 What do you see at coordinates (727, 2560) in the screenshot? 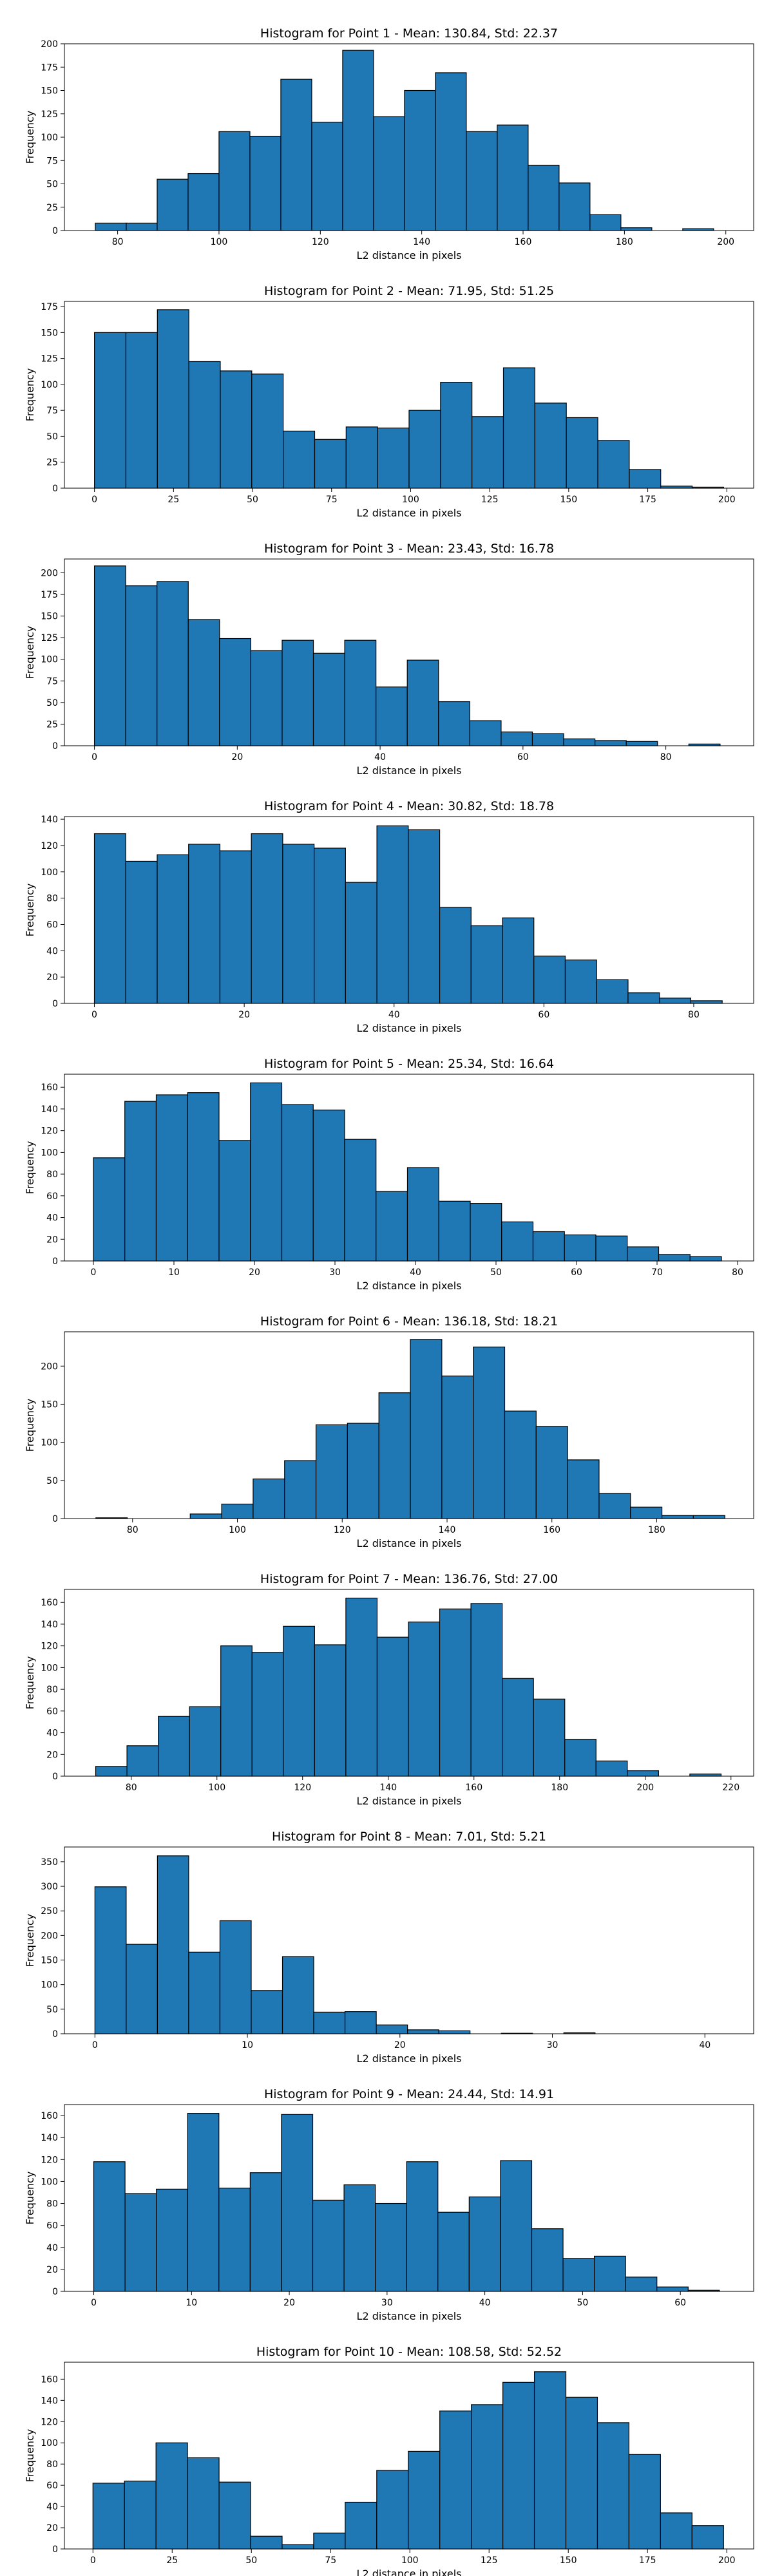
I see `x-tick-label: 200` at bounding box center [727, 2560].